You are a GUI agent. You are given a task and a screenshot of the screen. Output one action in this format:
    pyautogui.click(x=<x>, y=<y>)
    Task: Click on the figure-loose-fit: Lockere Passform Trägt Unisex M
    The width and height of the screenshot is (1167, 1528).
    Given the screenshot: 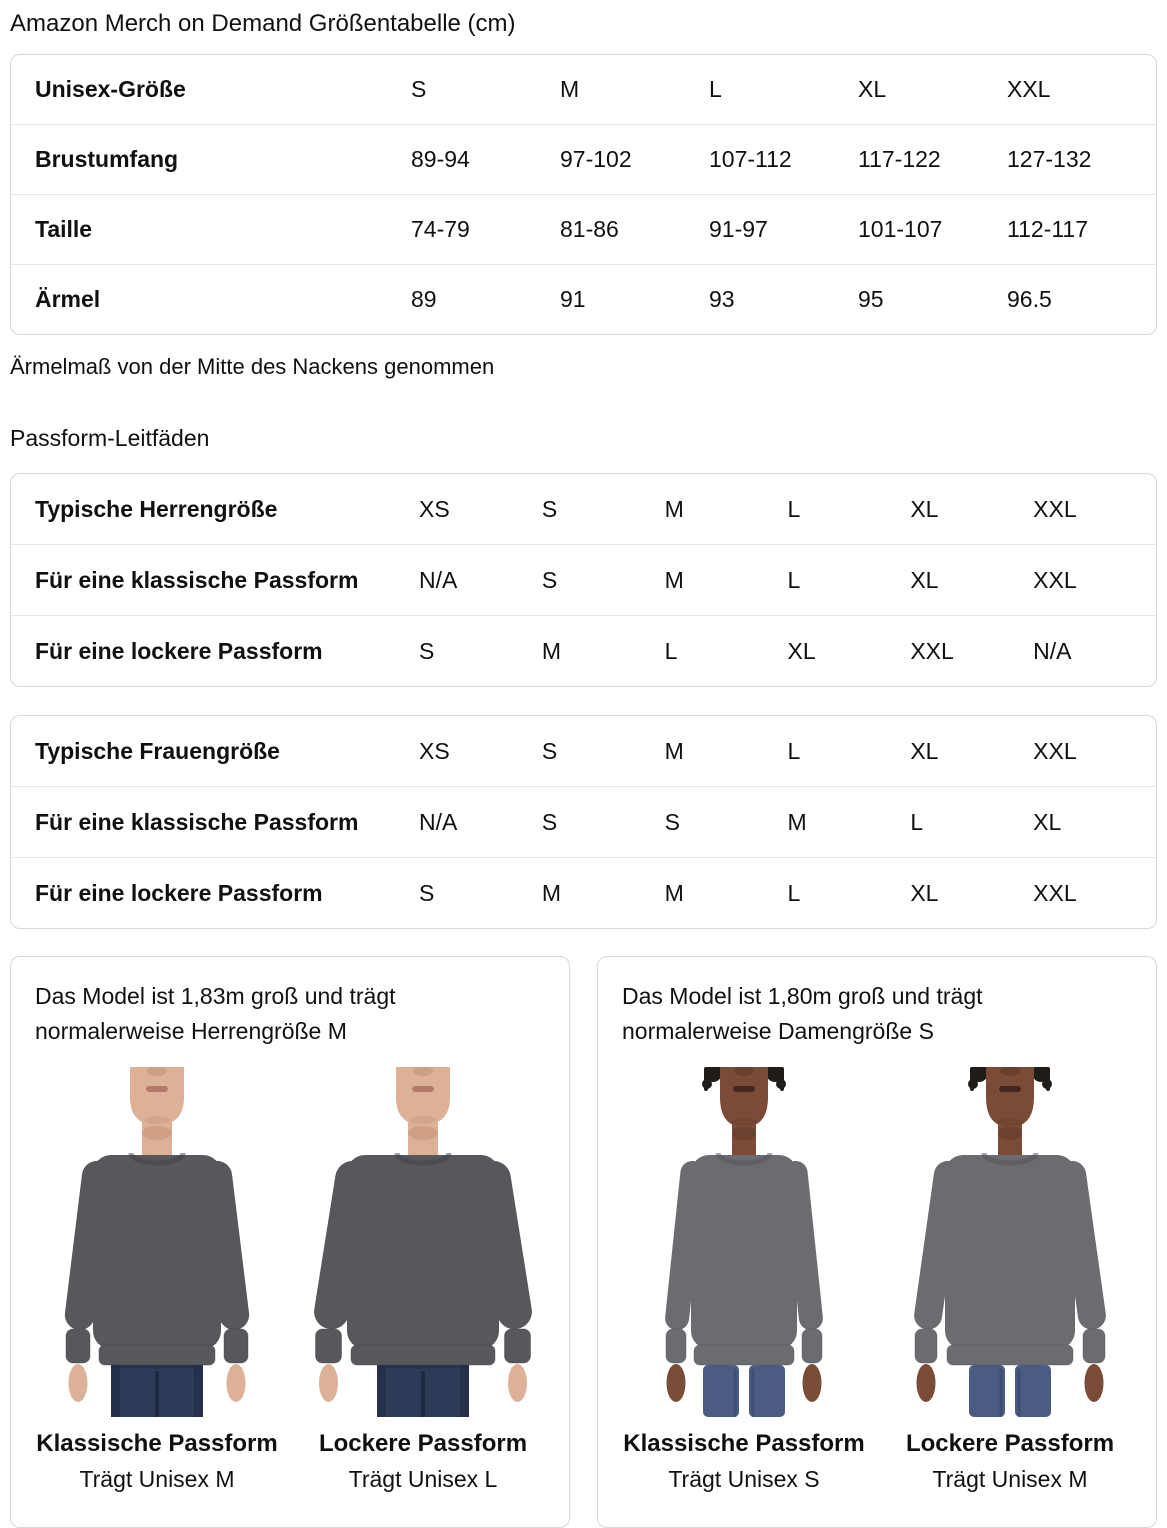 What is the action you would take?
    pyautogui.click(x=1010, y=1280)
    